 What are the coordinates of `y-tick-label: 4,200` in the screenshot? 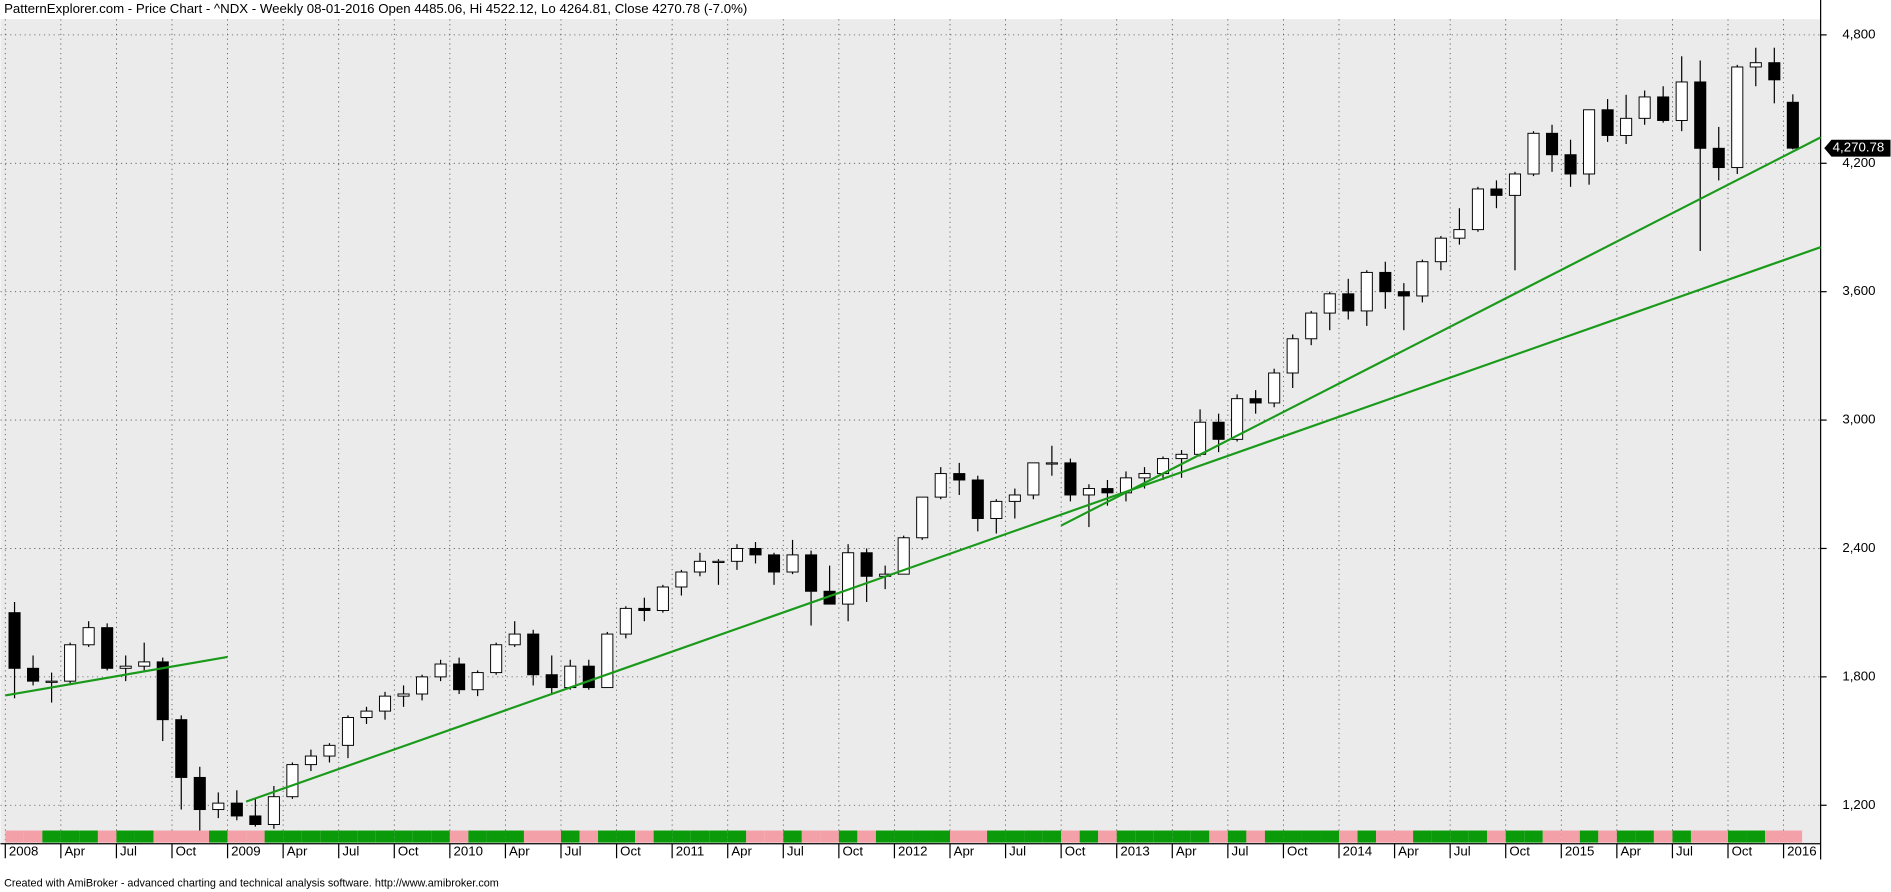 It's located at (1858, 162).